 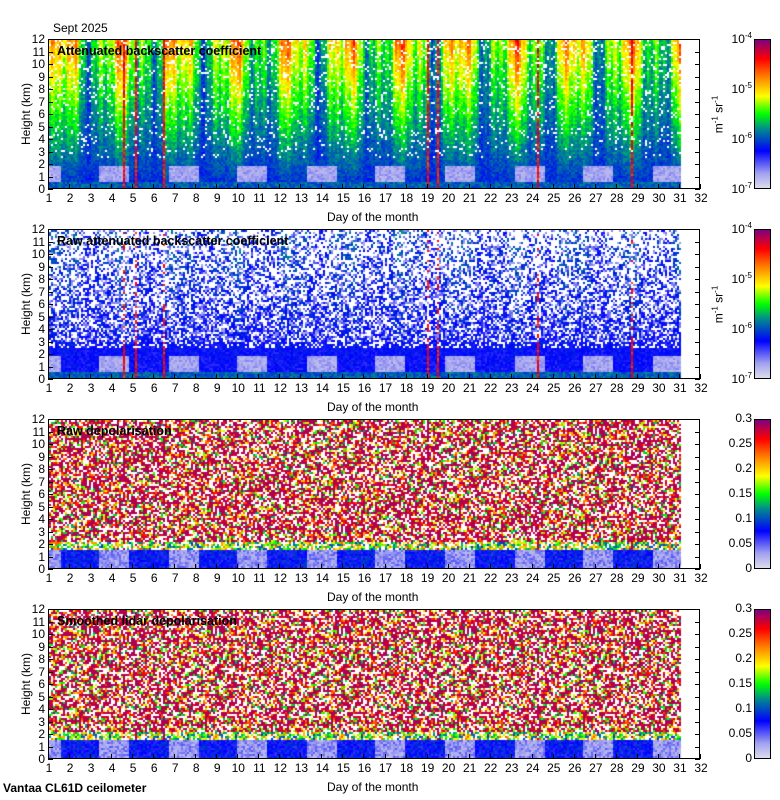 What do you see at coordinates (159, 51) in the screenshot?
I see `panel-title: Attenuated backscatter coefficient` at bounding box center [159, 51].